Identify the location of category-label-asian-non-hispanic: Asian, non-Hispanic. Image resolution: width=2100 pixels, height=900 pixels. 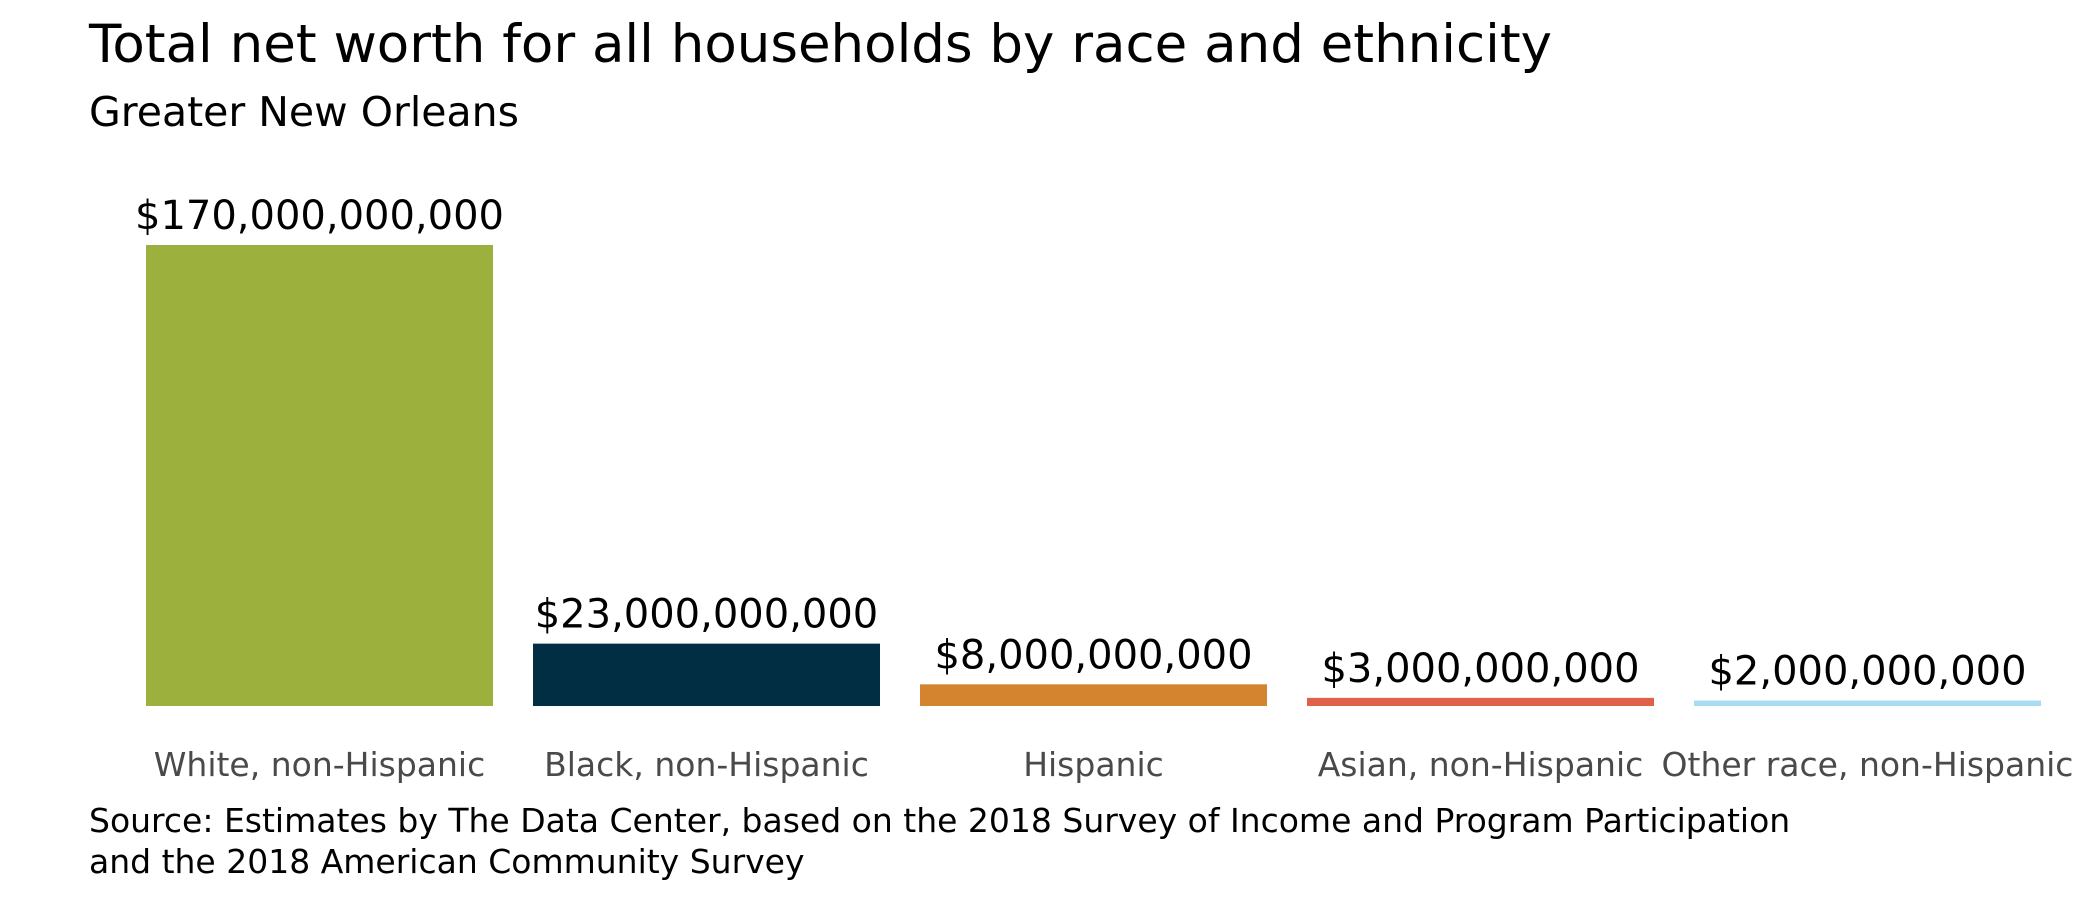
(1481, 764).